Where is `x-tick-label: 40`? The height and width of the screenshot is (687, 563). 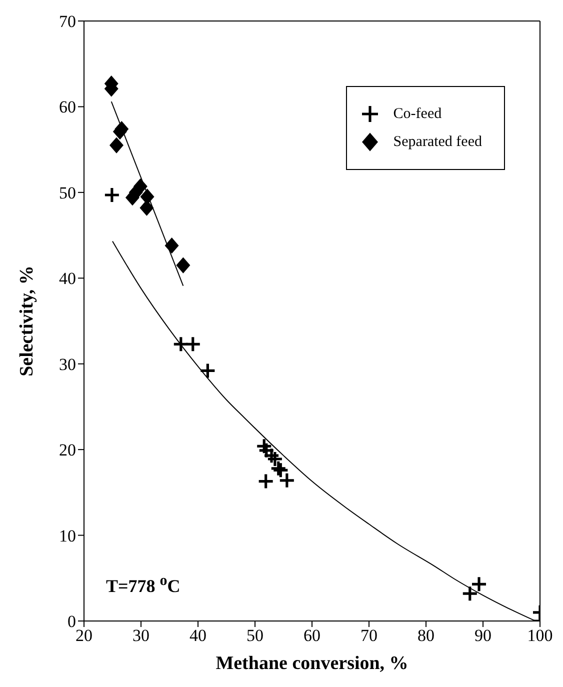 x-tick-label: 40 is located at coordinates (198, 636).